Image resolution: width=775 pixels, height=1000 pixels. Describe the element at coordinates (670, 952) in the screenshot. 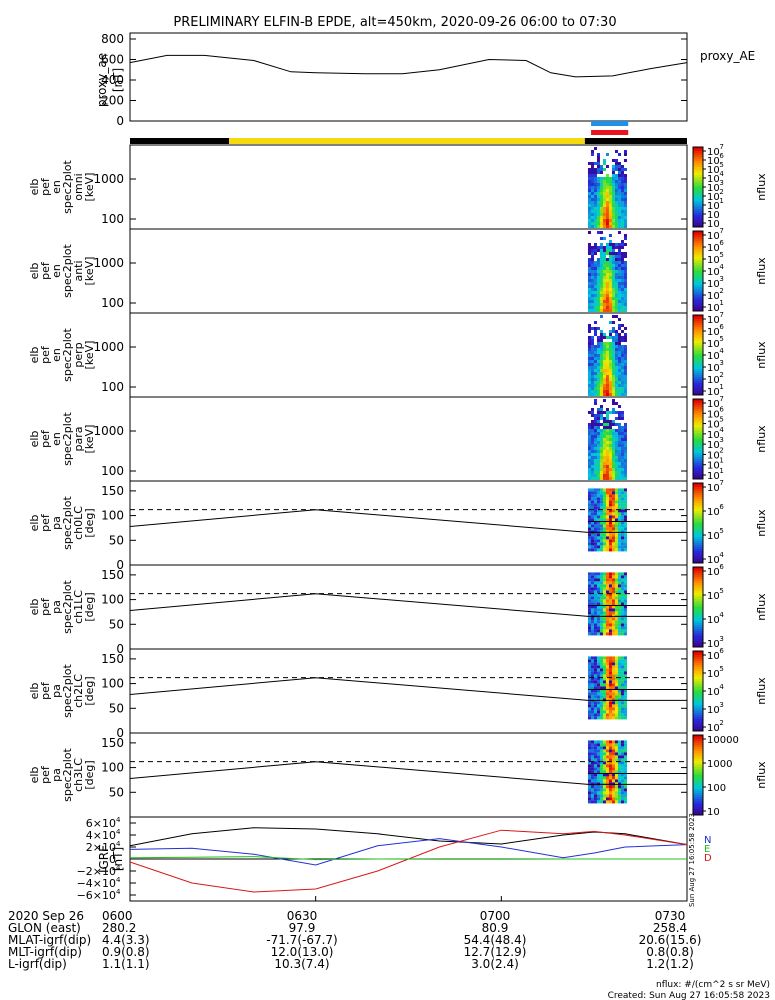

I see `xtick-row-label: 0.8(0.8)` at that location.